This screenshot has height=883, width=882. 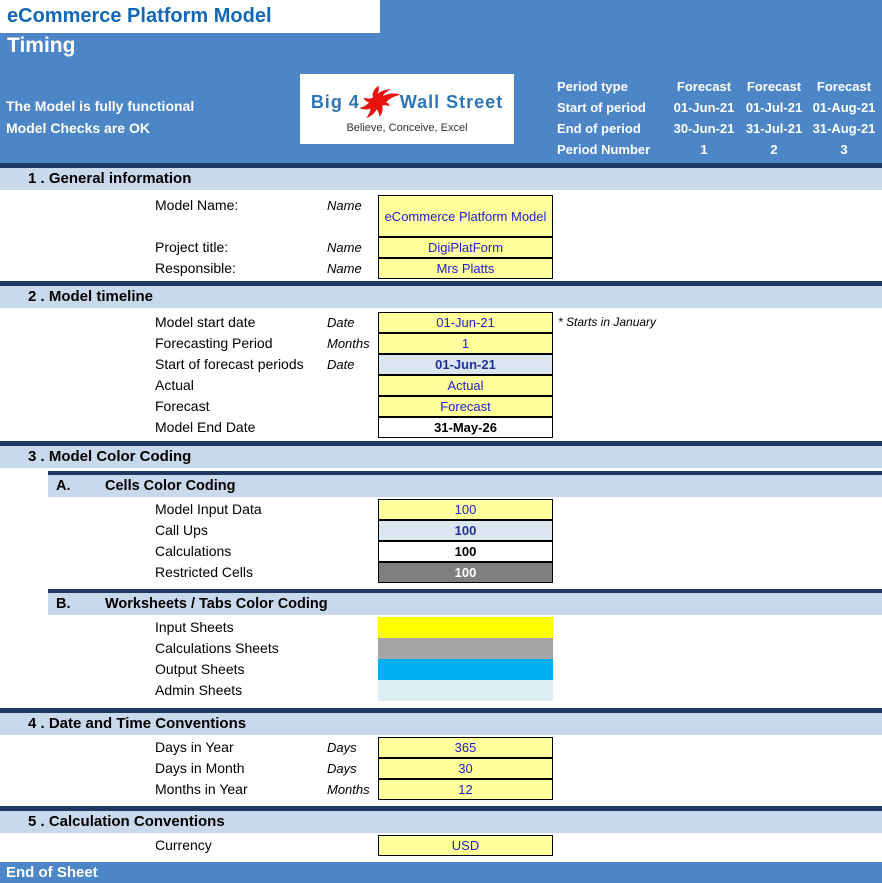 I want to click on row-input-sheets: Input Sheets, so click(x=441, y=627).